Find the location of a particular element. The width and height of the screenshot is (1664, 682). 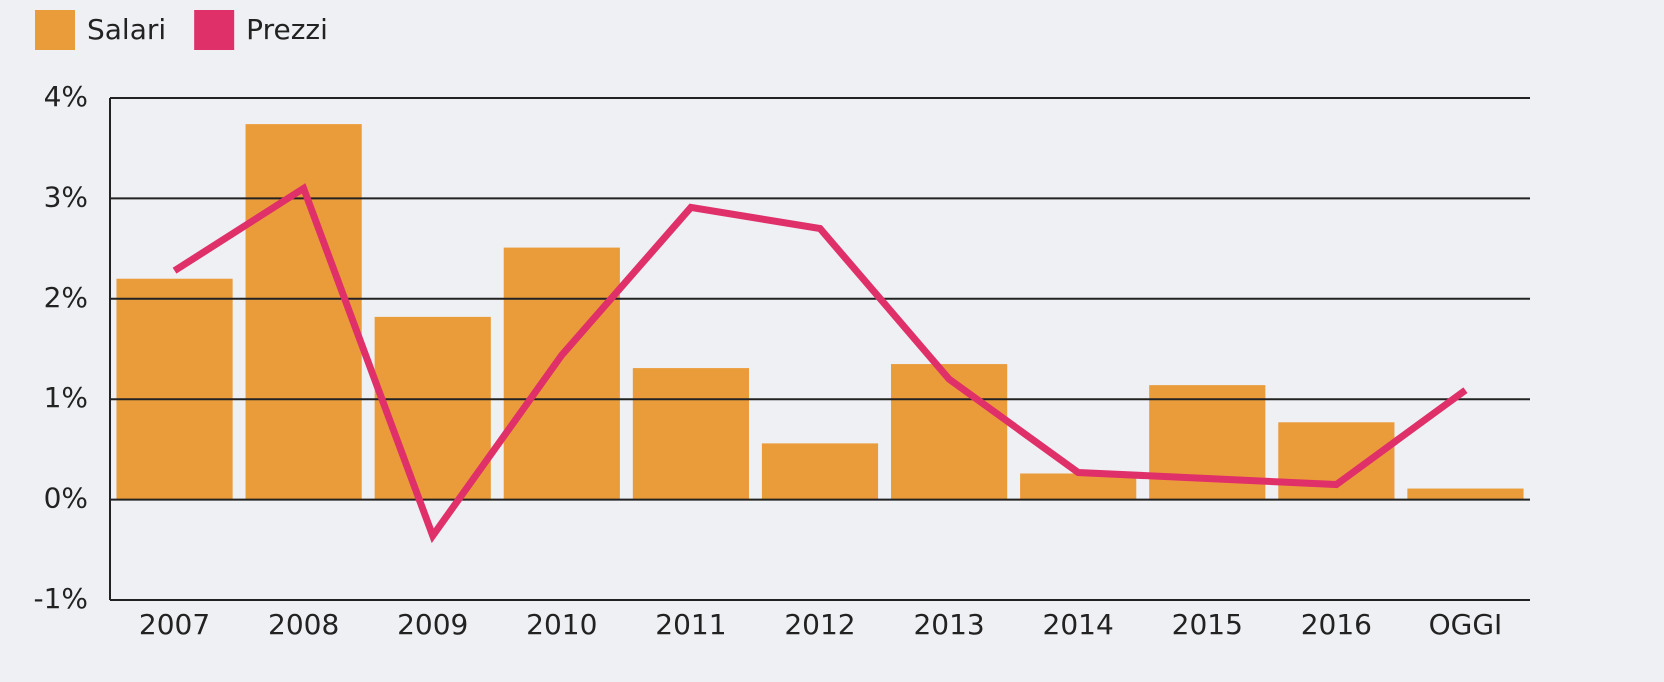

x-tick-label: 2016 is located at coordinates (1336, 624).